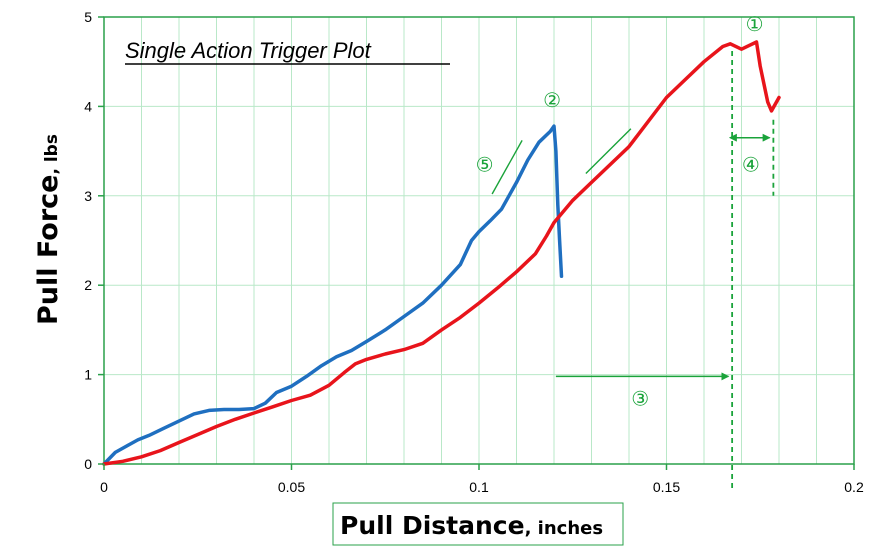 Image resolution: width=885 pixels, height=559 pixels. I want to click on y-axis-label-main: Pull Force, so click(48, 250).